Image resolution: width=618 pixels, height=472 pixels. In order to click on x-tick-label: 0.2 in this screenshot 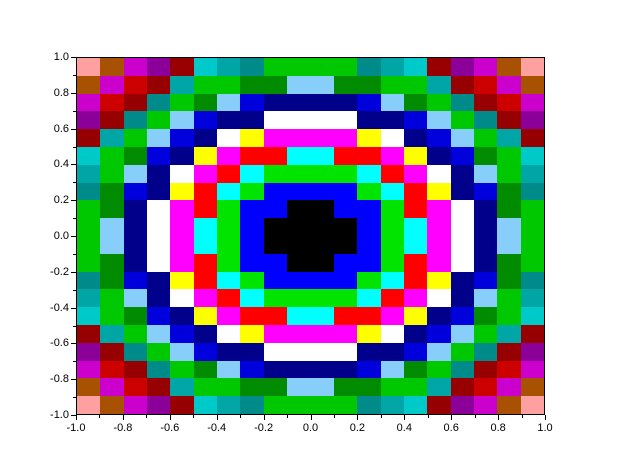, I will do `click(357, 428)`.